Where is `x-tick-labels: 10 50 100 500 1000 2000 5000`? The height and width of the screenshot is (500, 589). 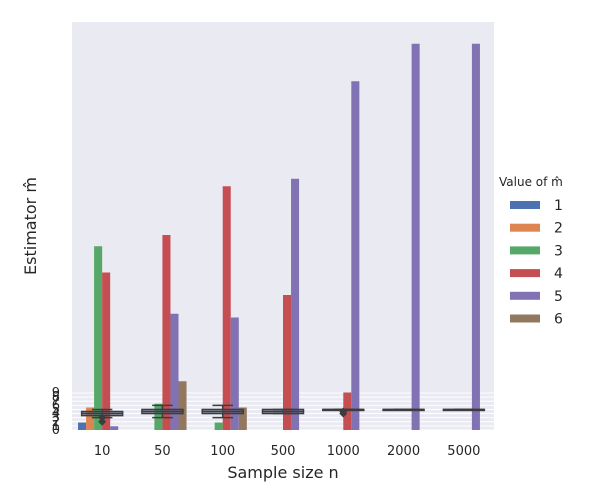 x-tick-labels: 10 50 100 500 1000 2000 5000 is located at coordinates (287, 451).